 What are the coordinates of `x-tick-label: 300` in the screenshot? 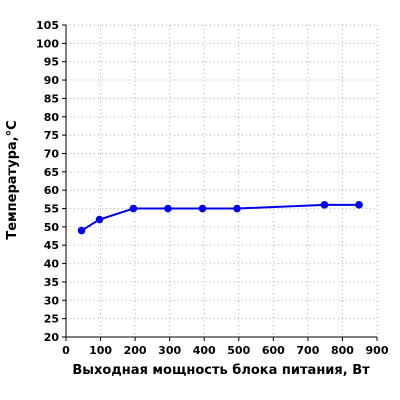 It's located at (169, 350).